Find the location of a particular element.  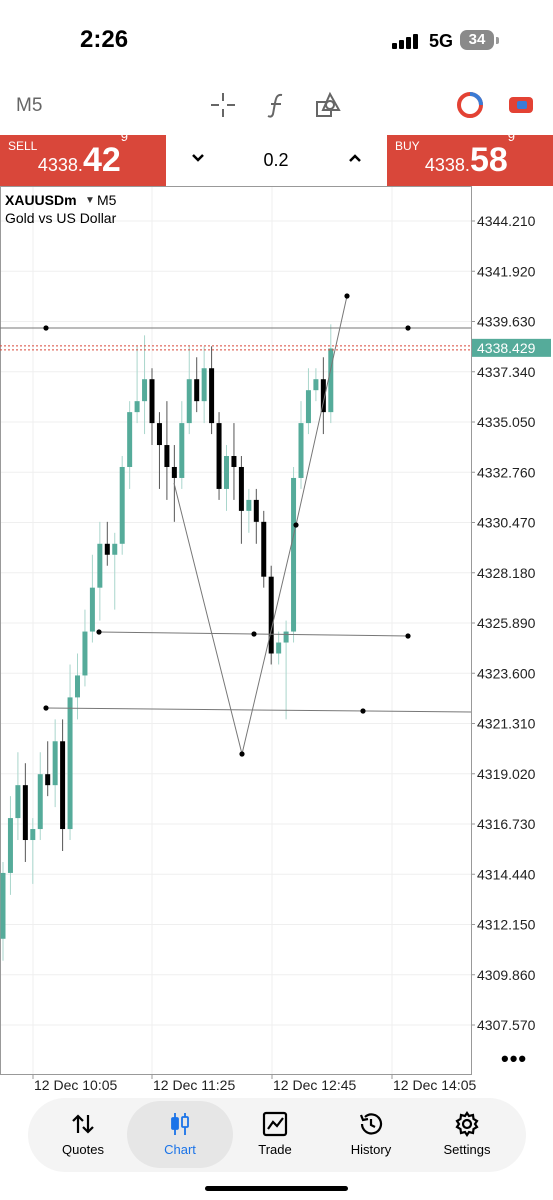

trend-line-bottom is located at coordinates (258, 710).